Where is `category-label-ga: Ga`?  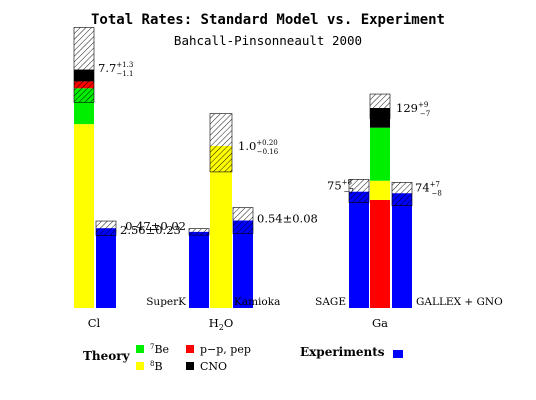 category-label-ga: Ga is located at coordinates (380, 323).